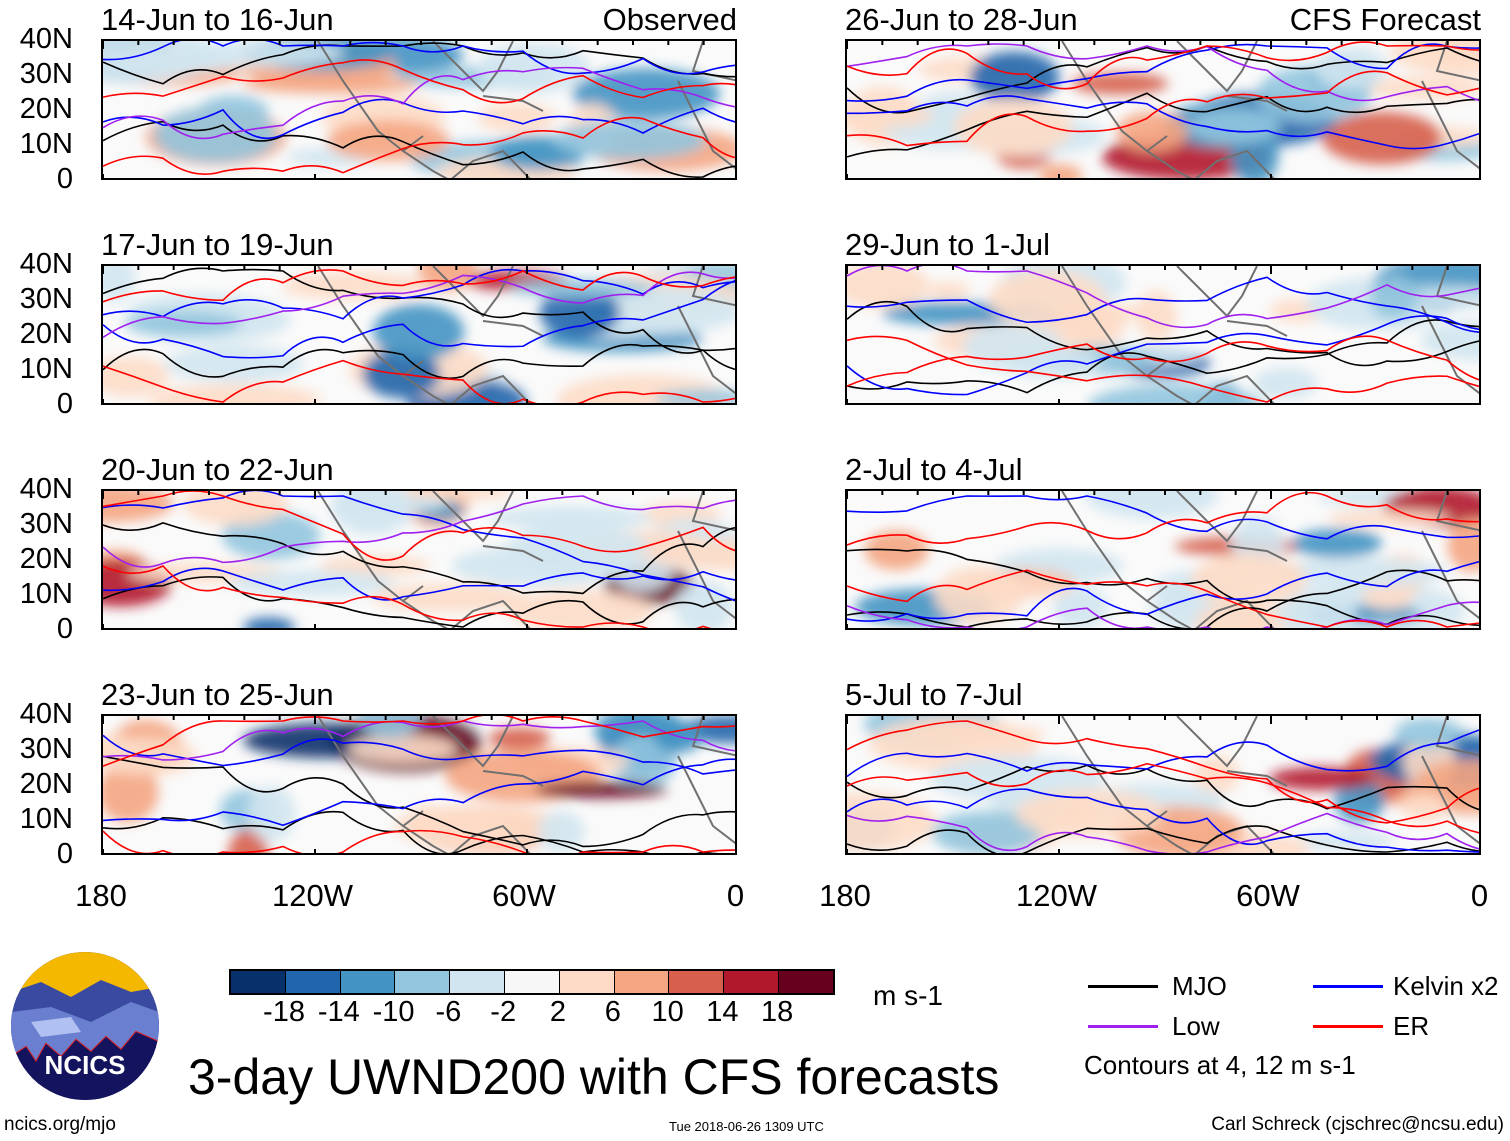 The image size is (1510, 1141). I want to click on legend-line-er, so click(1348, 1026).